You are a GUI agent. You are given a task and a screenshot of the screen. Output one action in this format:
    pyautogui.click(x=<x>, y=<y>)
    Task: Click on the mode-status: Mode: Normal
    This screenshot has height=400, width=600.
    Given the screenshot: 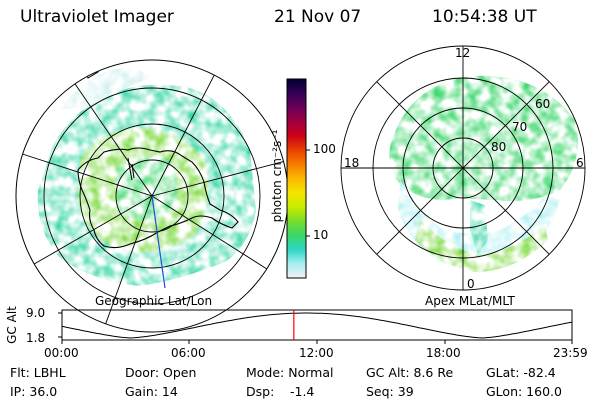 What is the action you would take?
    pyautogui.click(x=290, y=372)
    